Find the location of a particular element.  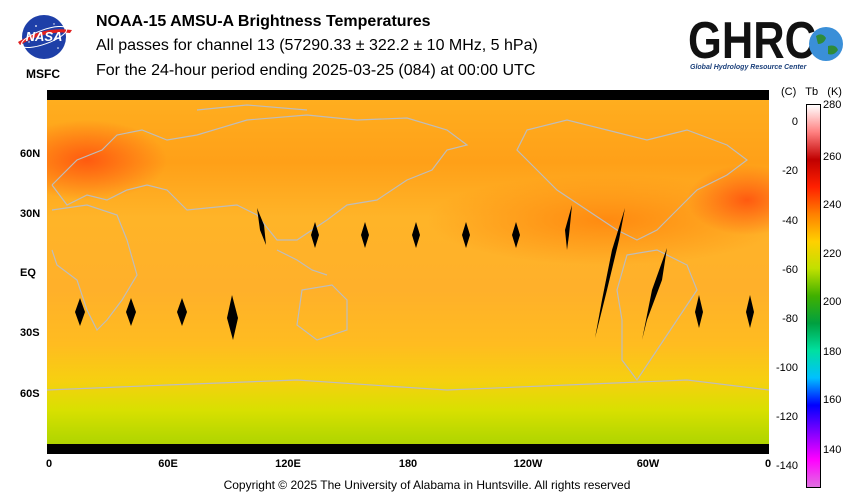

kelvin-tick: 280 is located at coordinates (832, 105).